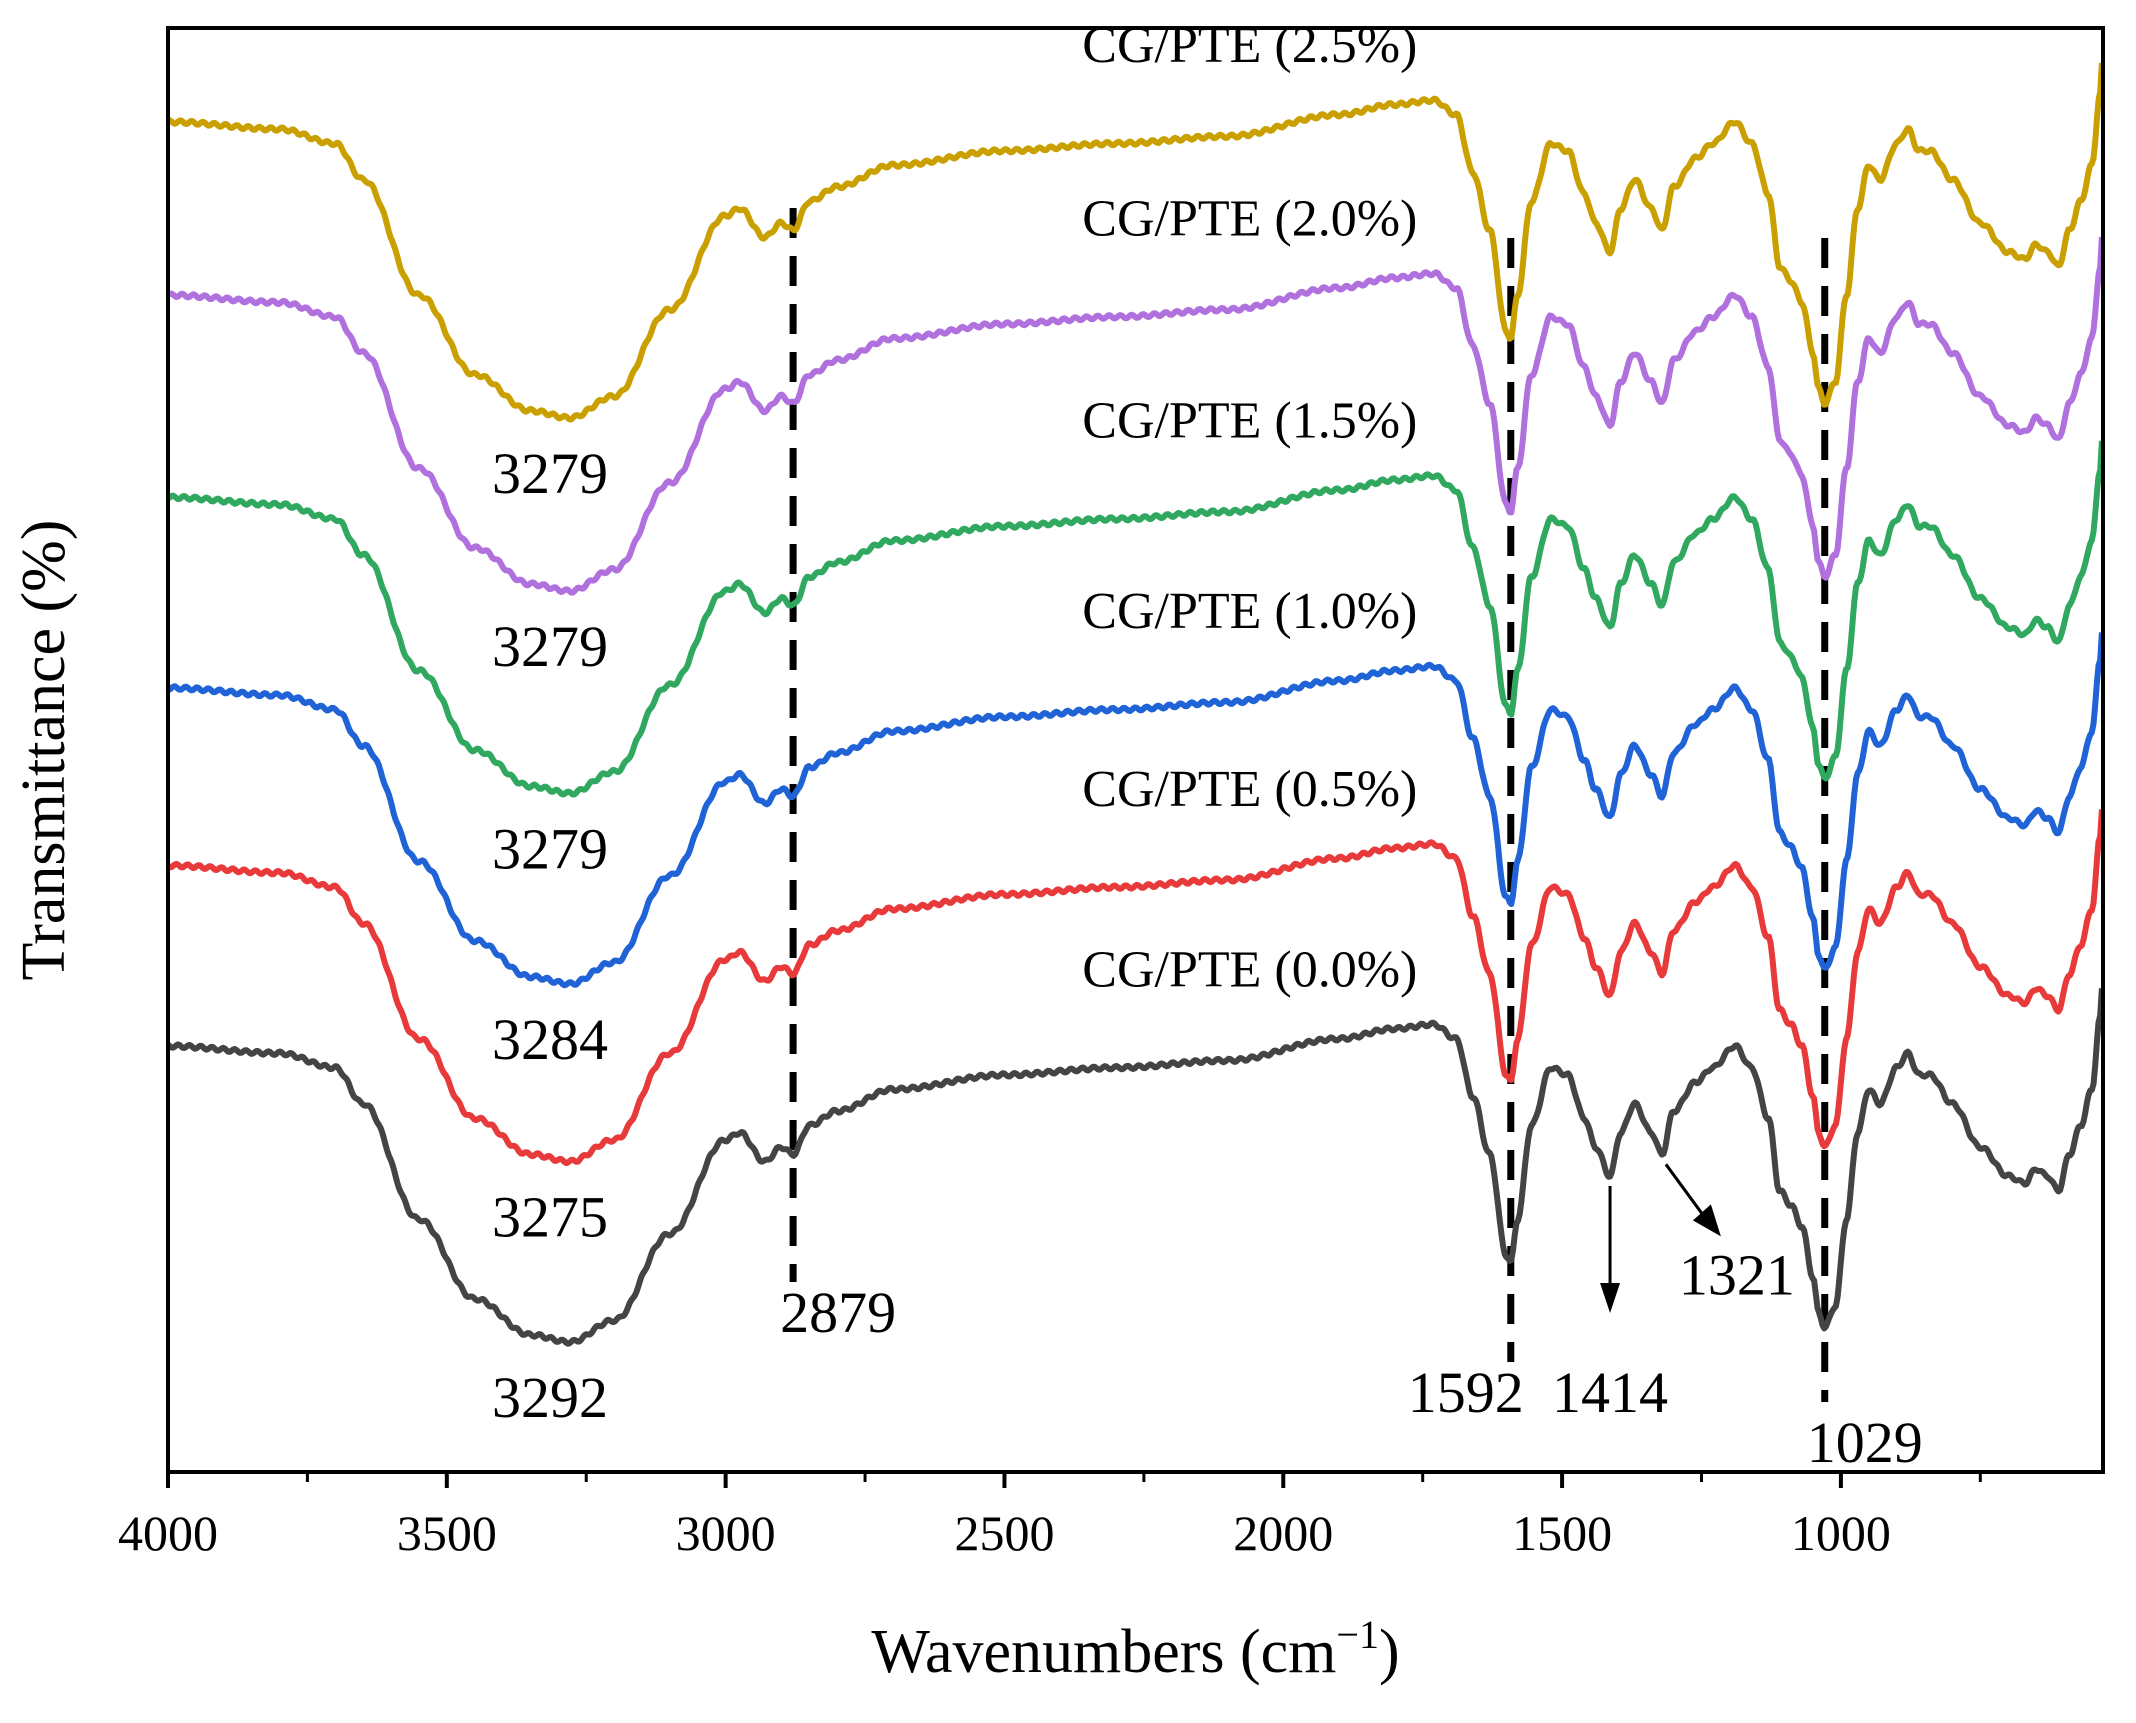 This screenshot has width=2136, height=1723. Describe the element at coordinates (1841, 1533) in the screenshot. I see `x-tick-label-1000: 1000` at that location.